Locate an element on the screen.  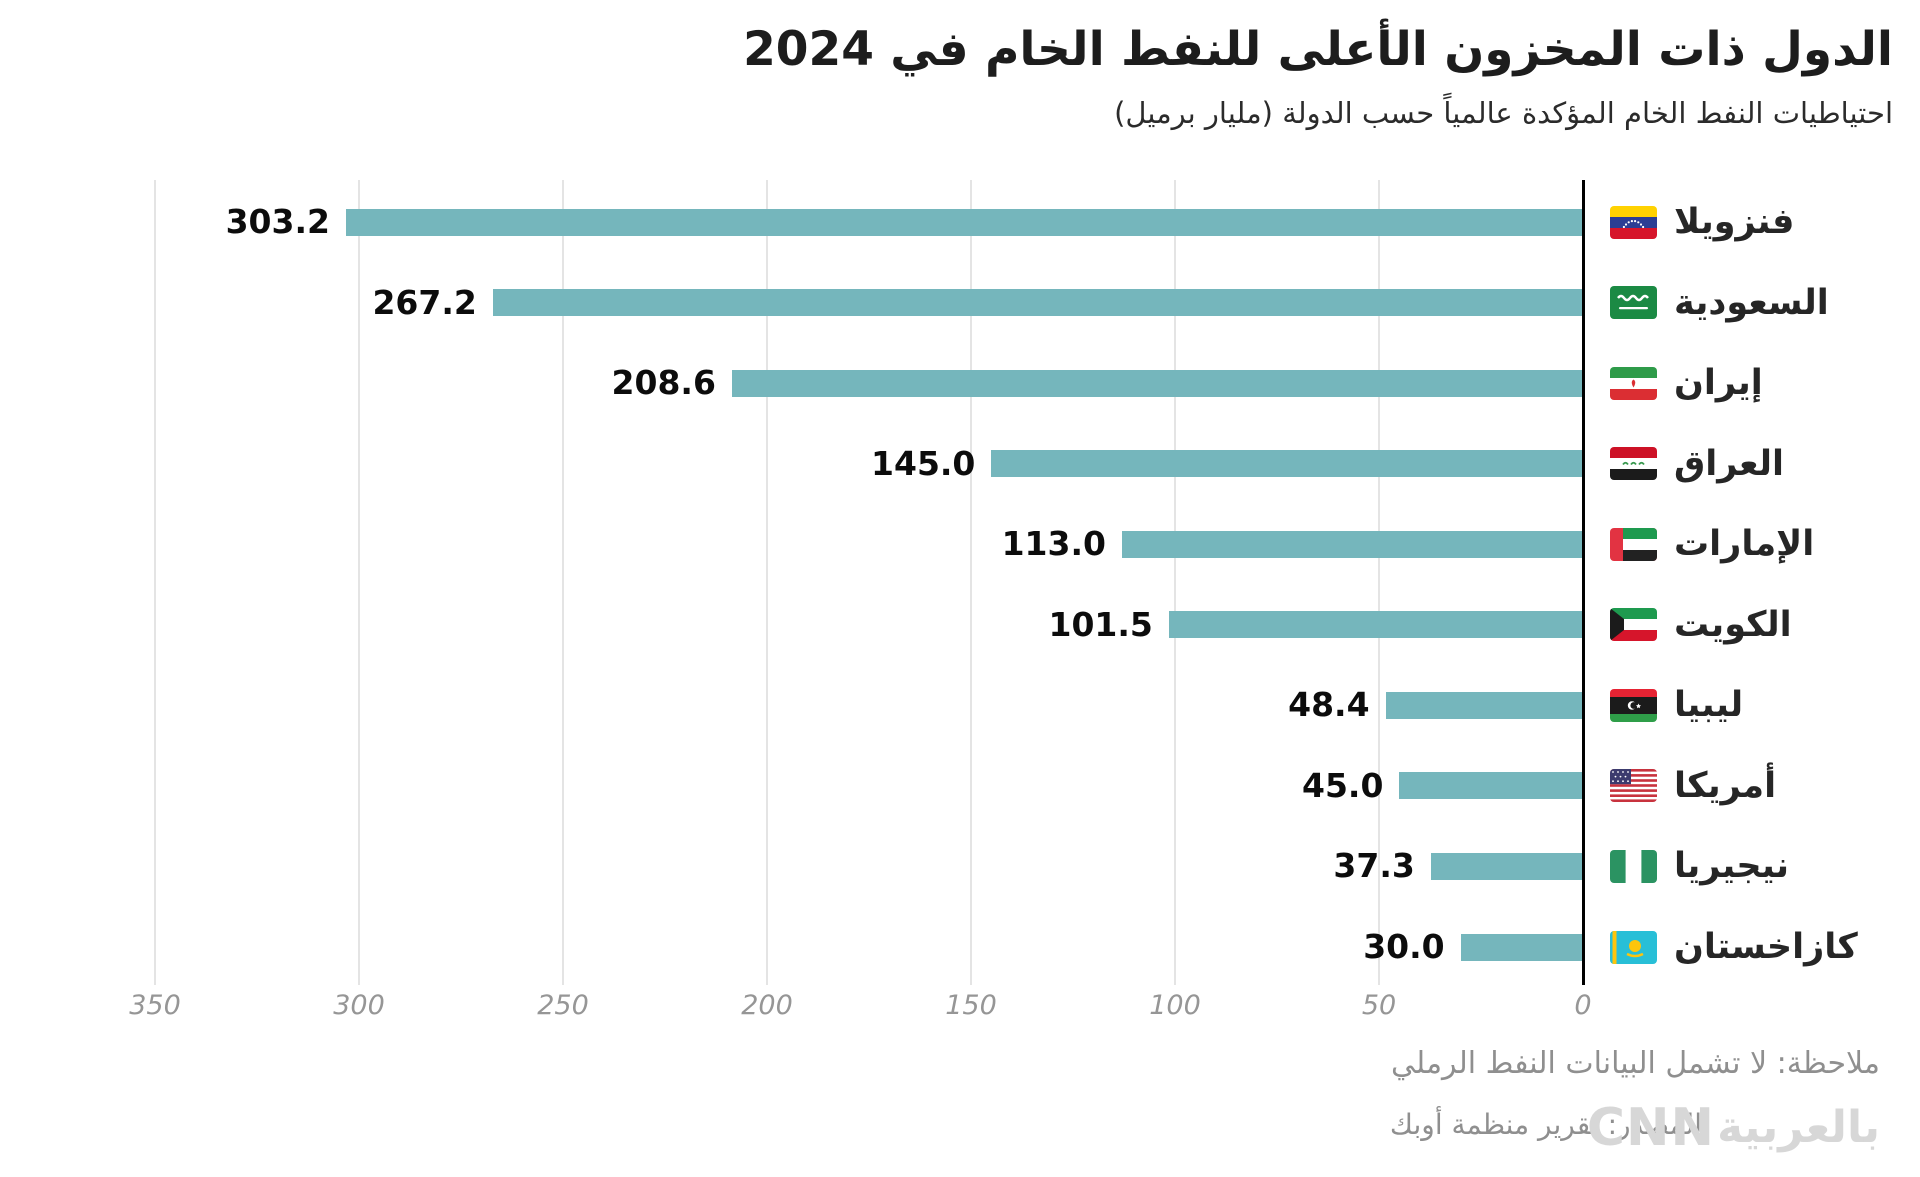
x-tick-250: 250 is located at coordinates (563, 1005).